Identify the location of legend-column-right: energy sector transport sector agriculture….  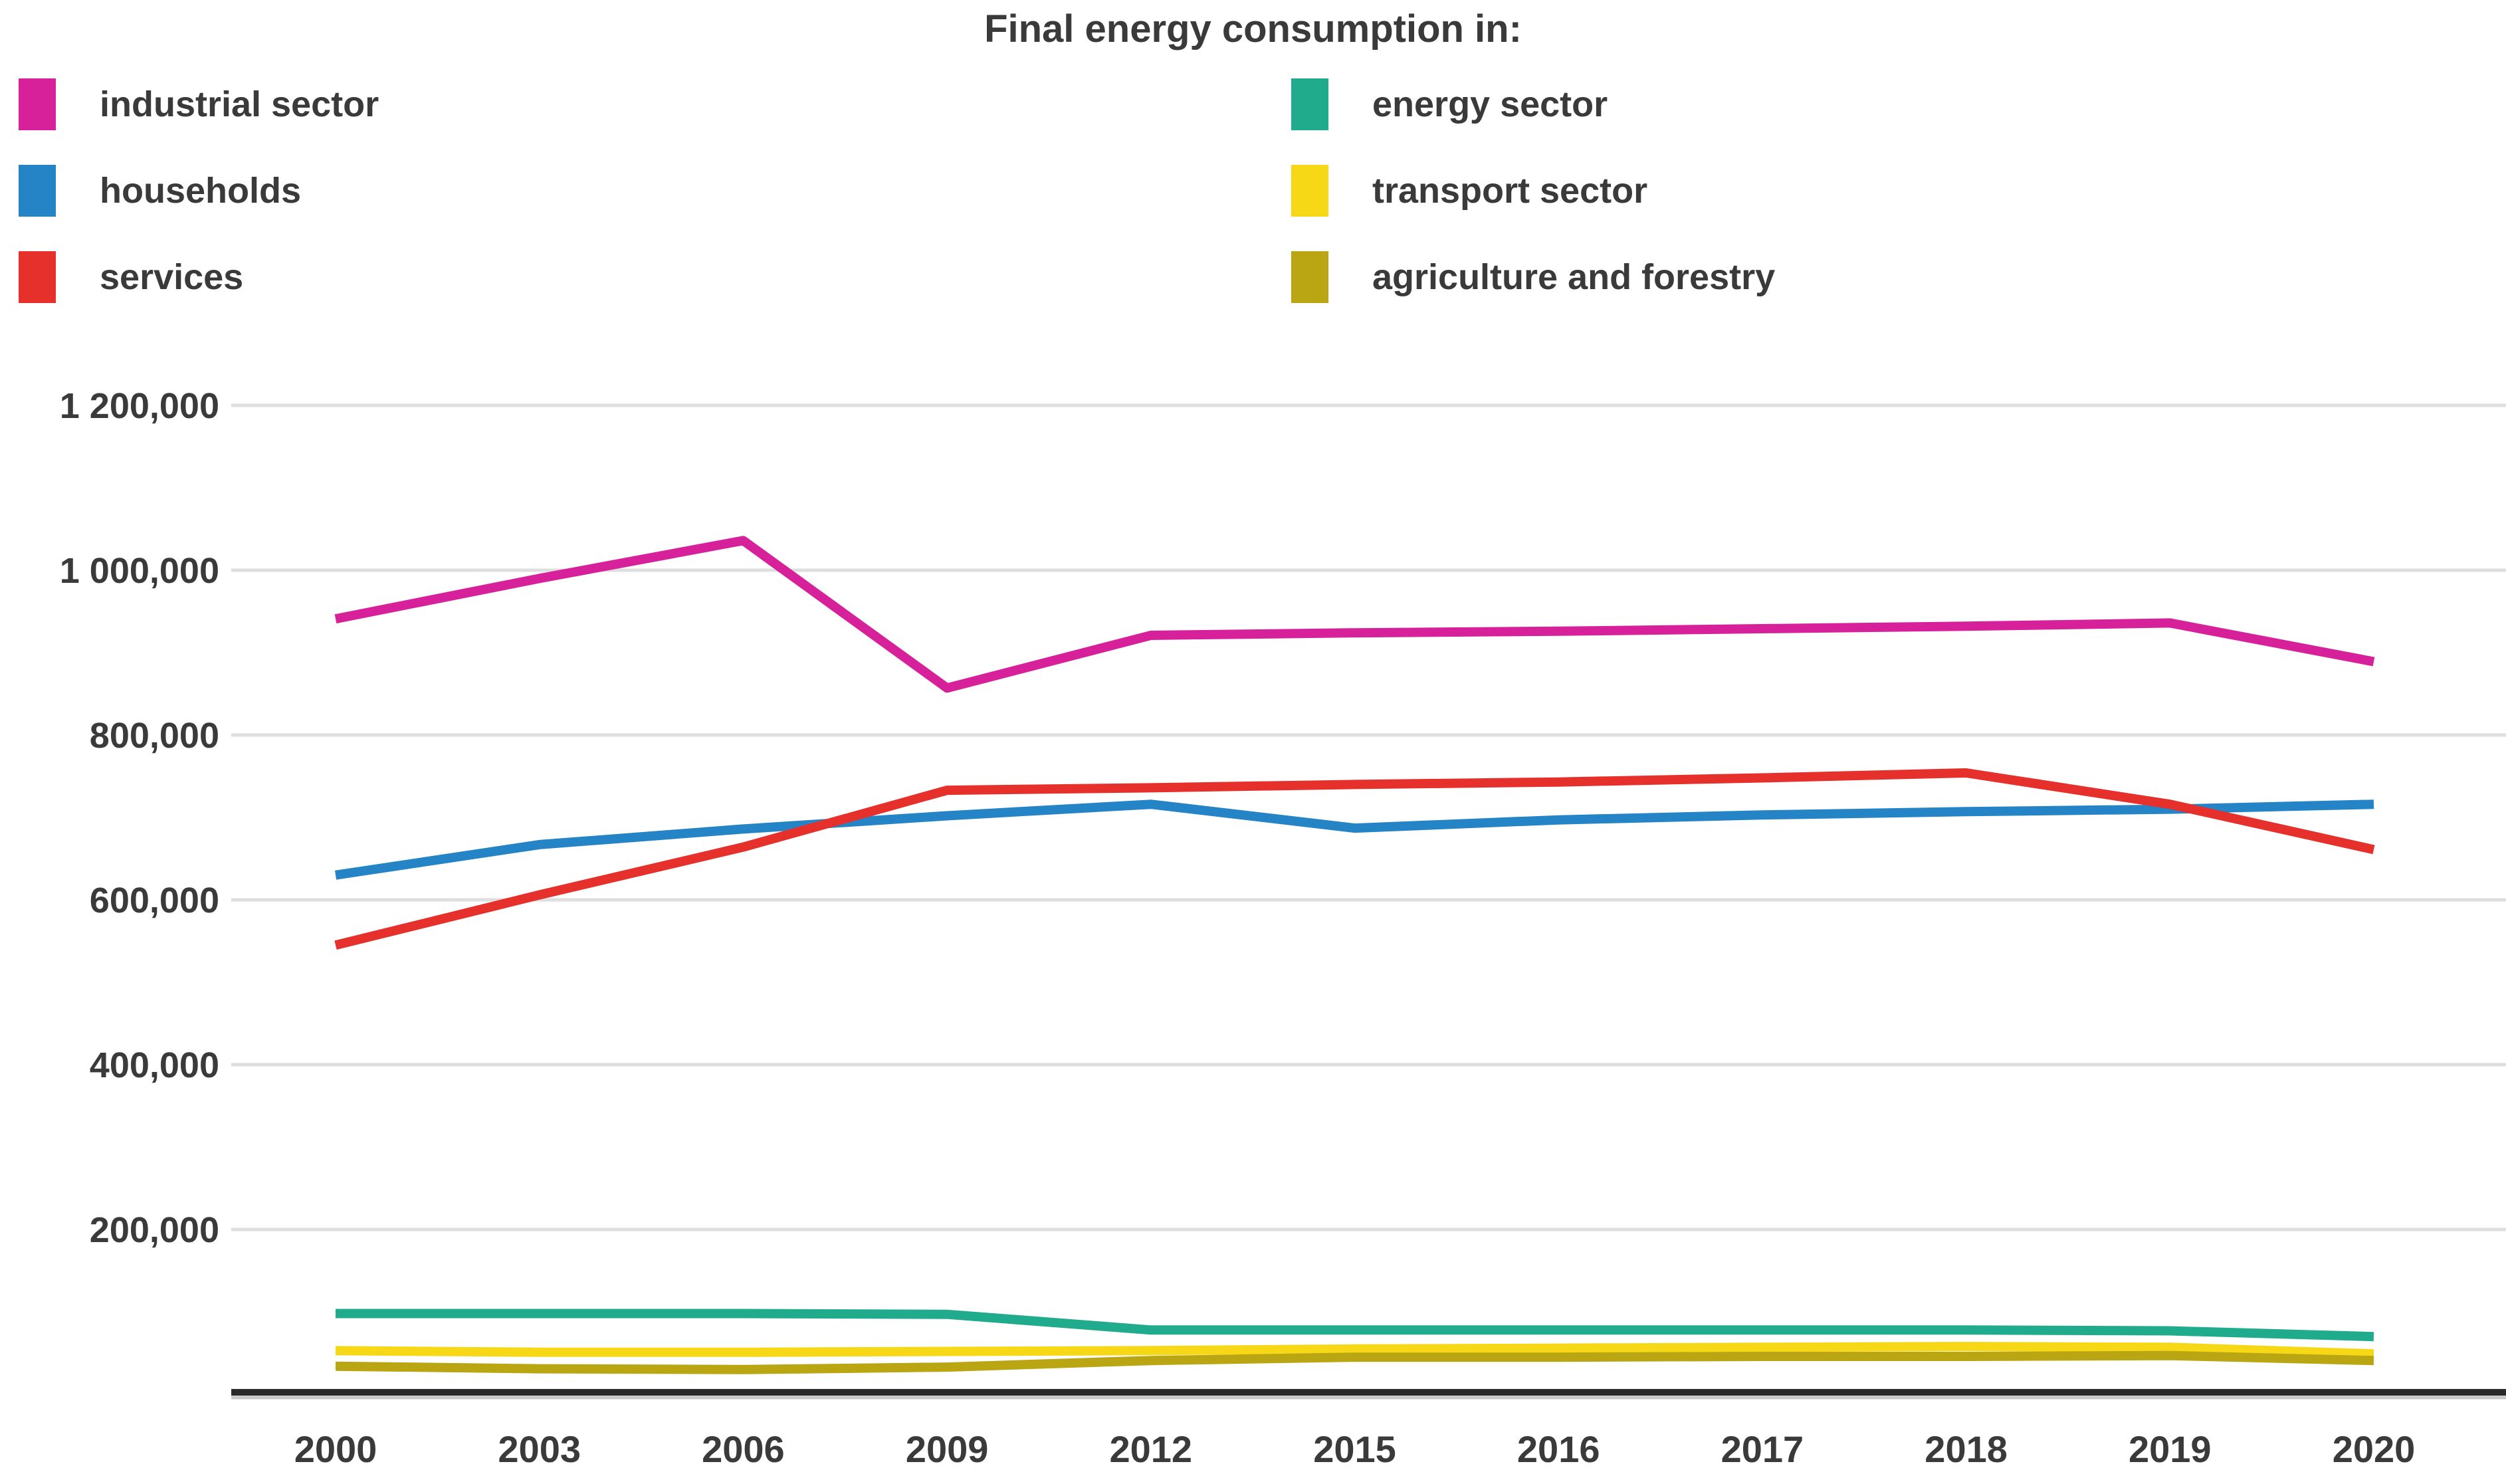
(1533, 191).